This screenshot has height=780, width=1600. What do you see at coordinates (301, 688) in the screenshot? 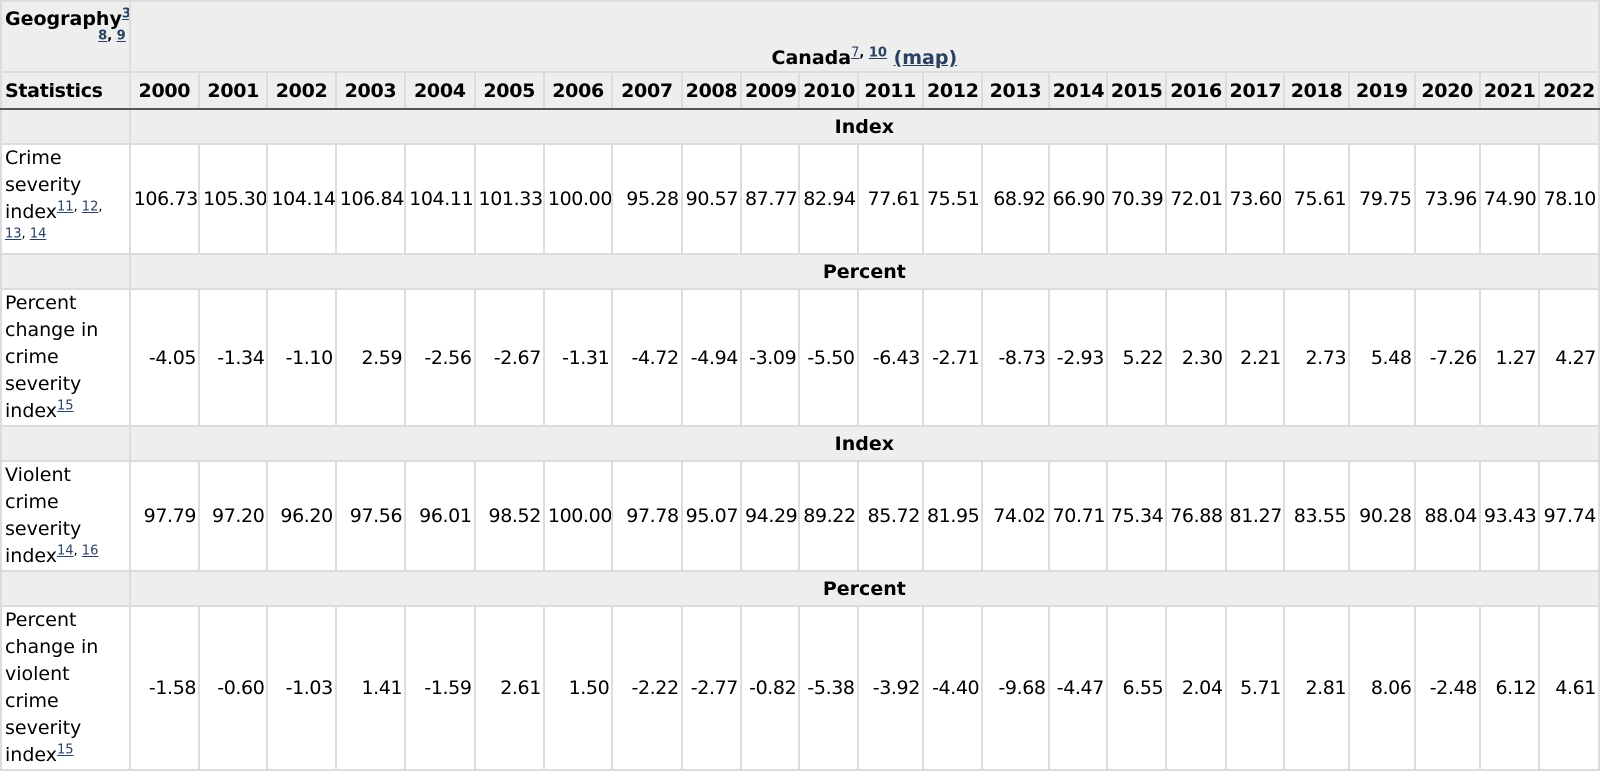
I see `value-cell: -1.03` at bounding box center [301, 688].